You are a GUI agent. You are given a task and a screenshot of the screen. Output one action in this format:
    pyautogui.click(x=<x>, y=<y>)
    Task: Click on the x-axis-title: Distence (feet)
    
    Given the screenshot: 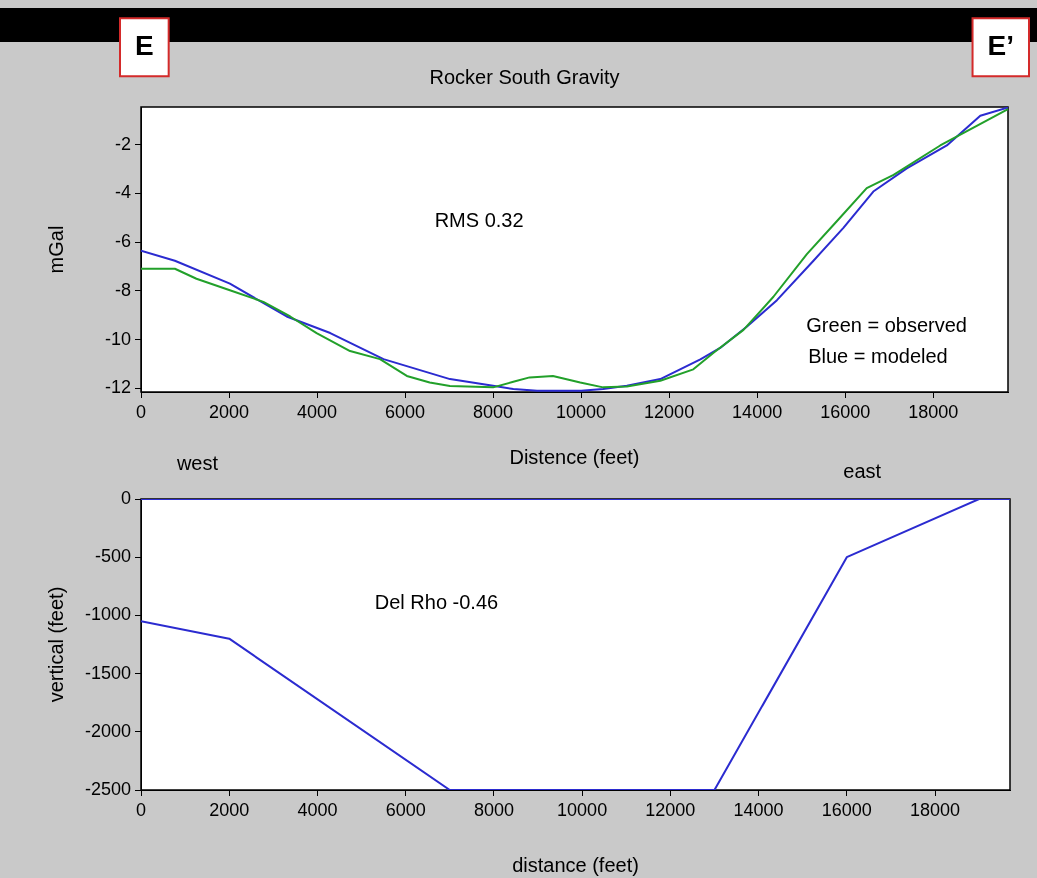 What is the action you would take?
    pyautogui.click(x=574, y=456)
    